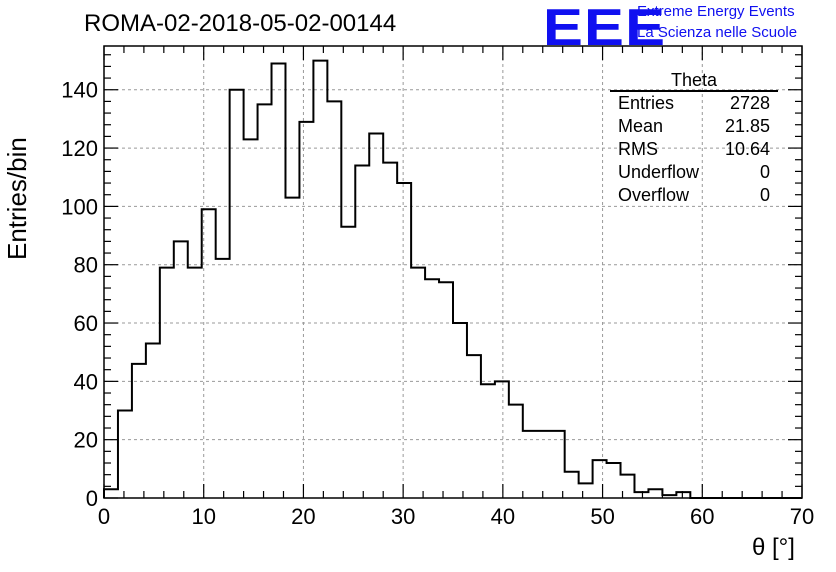  I want to click on y-tick-label: 60, so click(86, 323).